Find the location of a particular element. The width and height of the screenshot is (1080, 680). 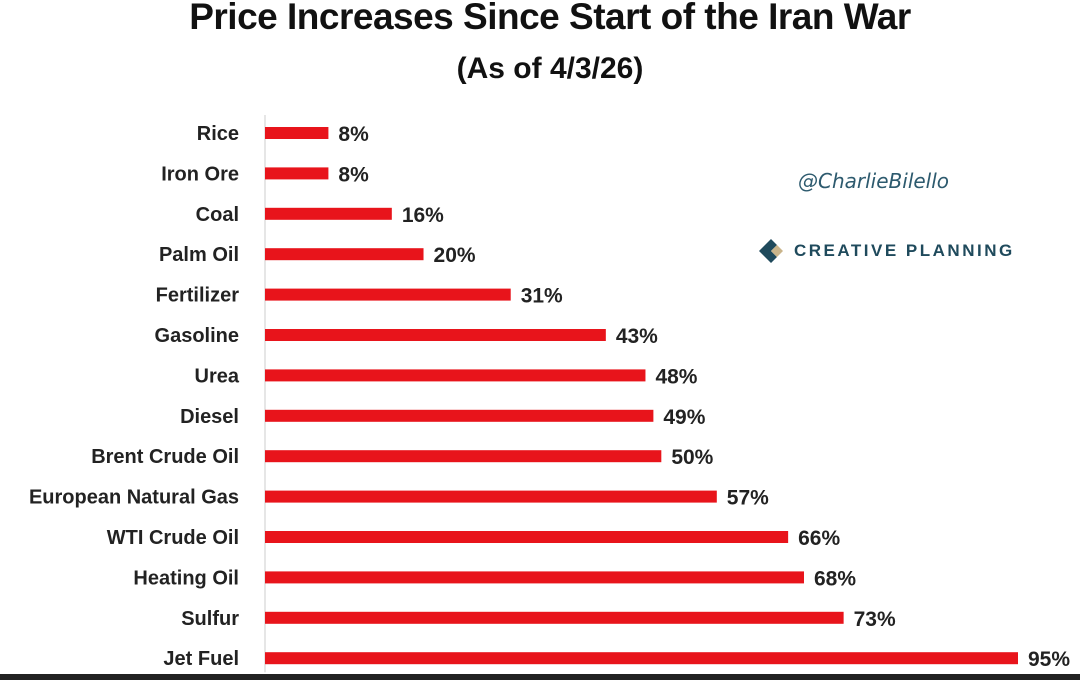

data-label: 68% is located at coordinates (835, 578).